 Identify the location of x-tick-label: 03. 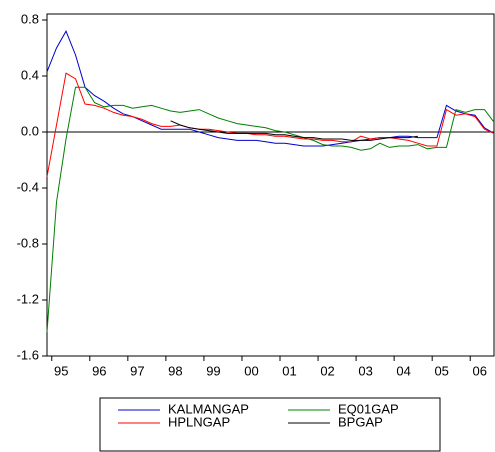
(365, 370).